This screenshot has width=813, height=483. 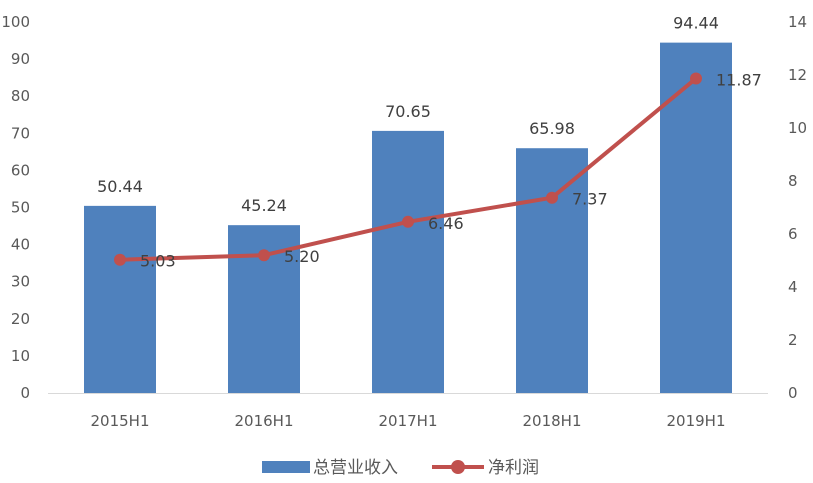 I want to click on line-data-label: 5.20, so click(x=302, y=256).